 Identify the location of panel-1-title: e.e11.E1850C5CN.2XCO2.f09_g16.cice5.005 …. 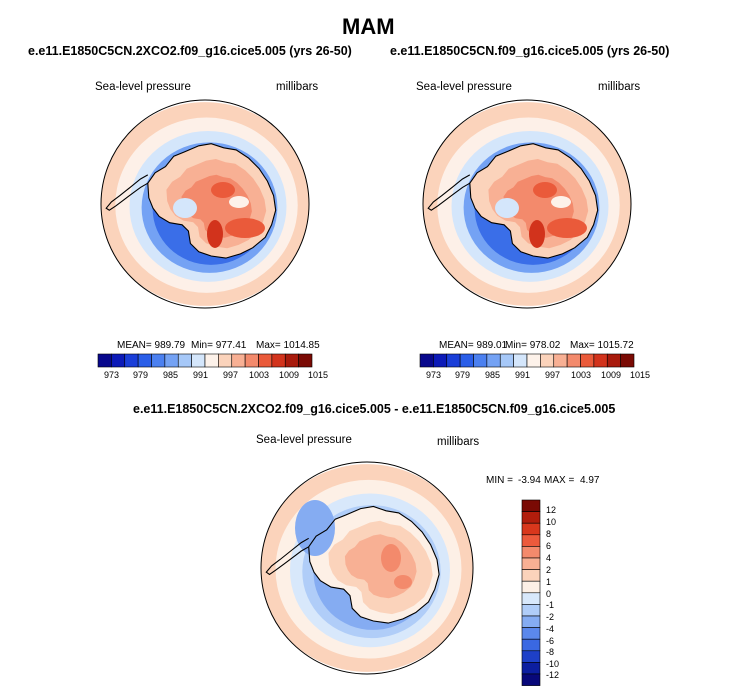
(190, 51).